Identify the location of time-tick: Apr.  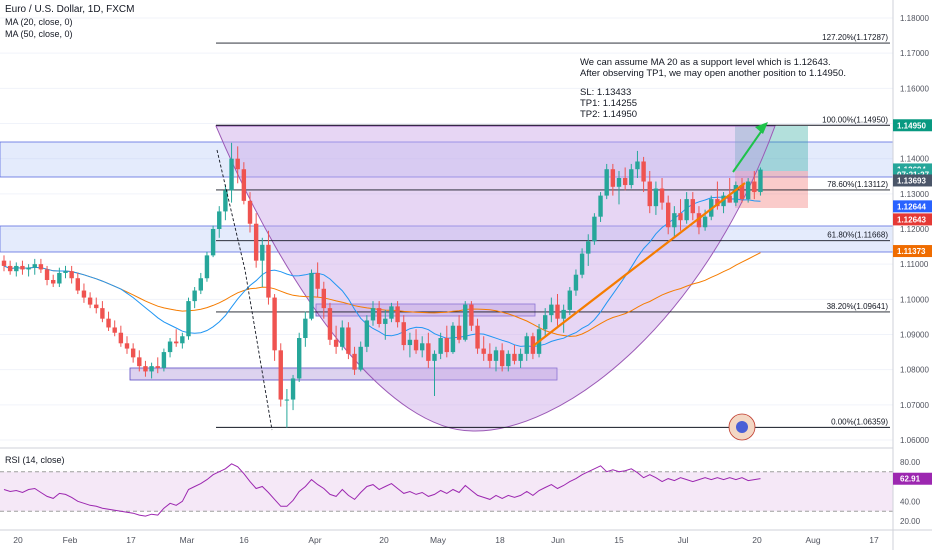
(314, 540).